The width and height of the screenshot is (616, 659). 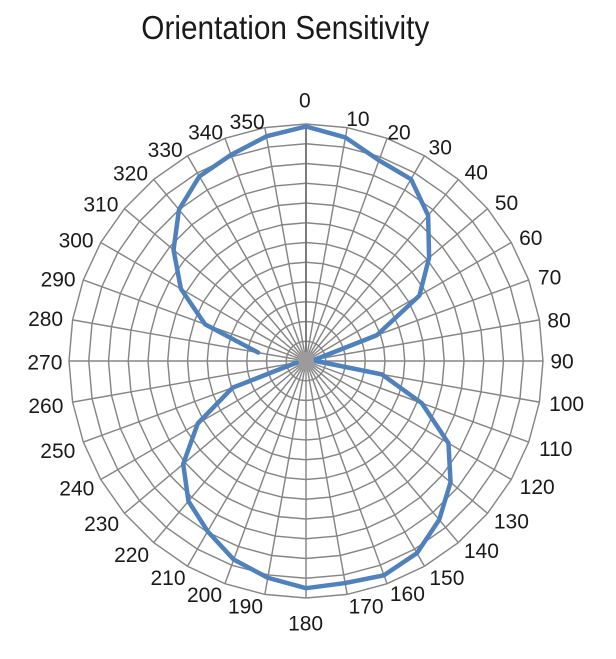 What do you see at coordinates (357, 119) in the screenshot?
I see `svg-text: 10` at bounding box center [357, 119].